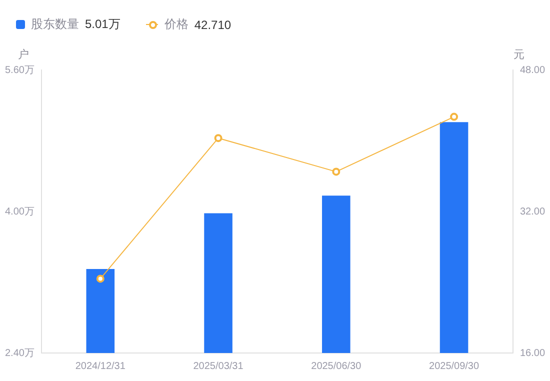 This screenshot has width=550, height=381. What do you see at coordinates (176, 24) in the screenshot?
I see `legend-label: 价格` at bounding box center [176, 24].